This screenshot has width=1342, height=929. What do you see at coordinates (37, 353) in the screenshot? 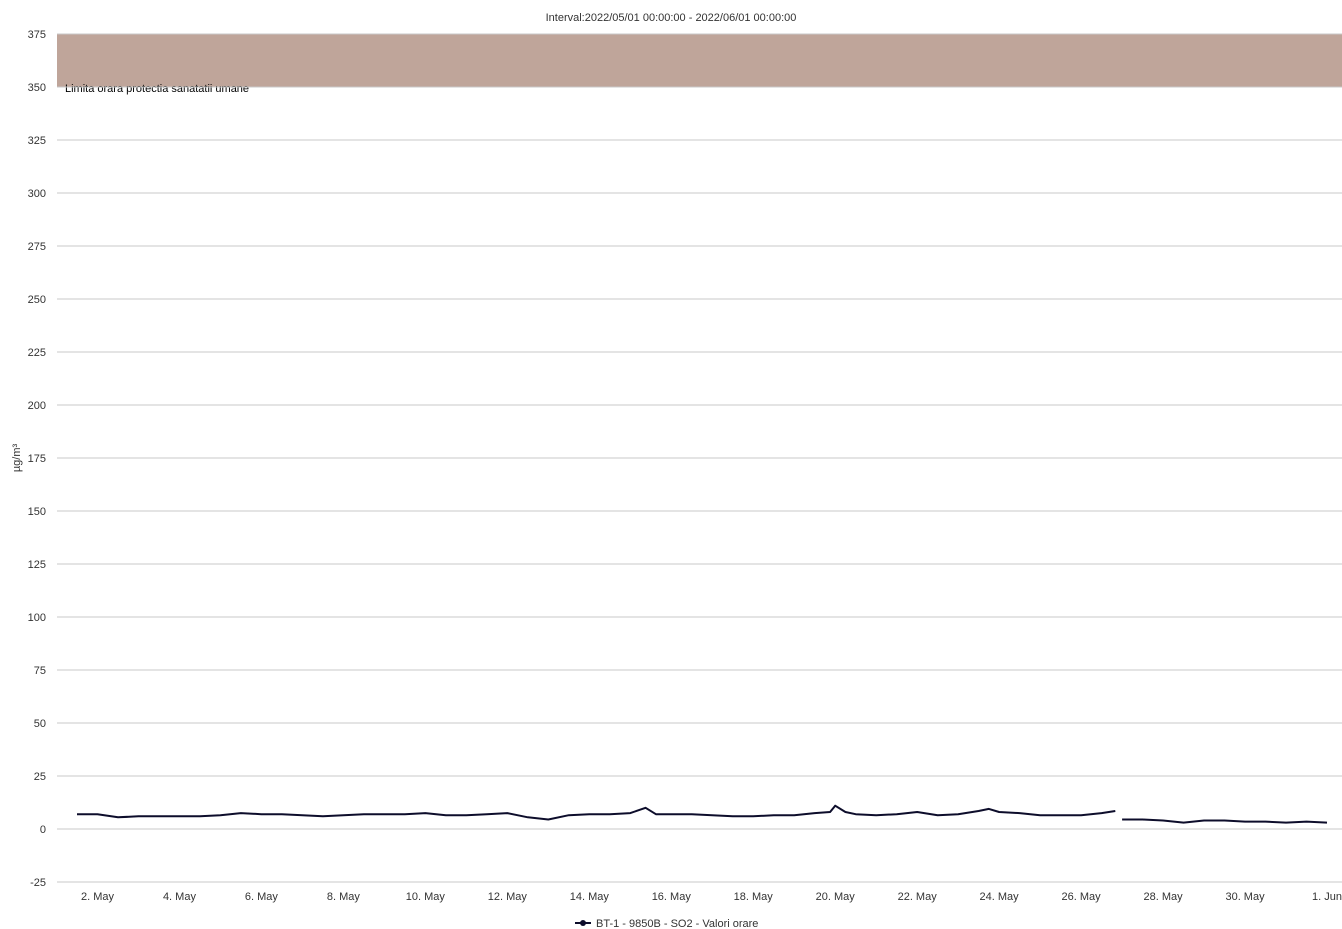
I see `y-tick-label: 225` at bounding box center [37, 353].